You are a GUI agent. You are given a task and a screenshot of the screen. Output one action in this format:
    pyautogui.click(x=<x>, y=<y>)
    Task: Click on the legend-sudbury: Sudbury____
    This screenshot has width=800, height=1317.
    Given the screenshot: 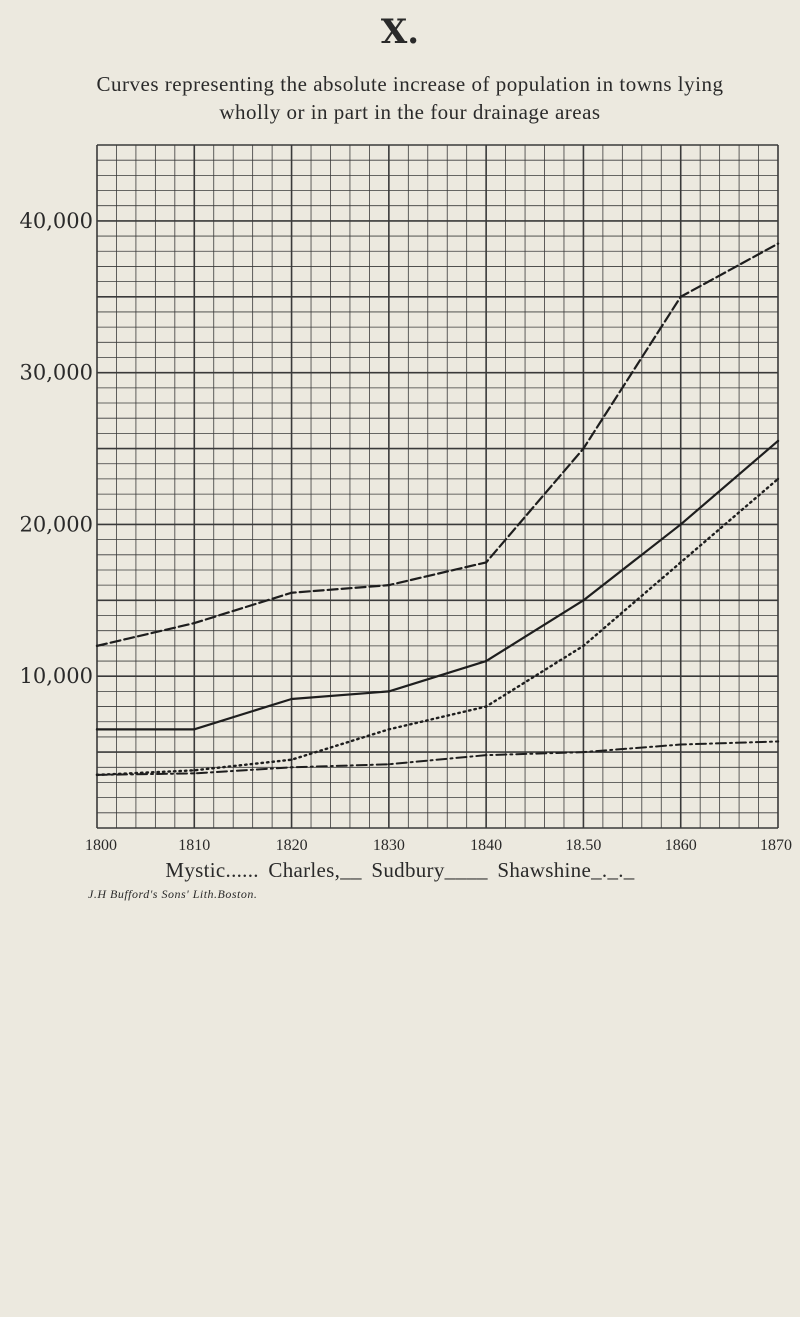 What is the action you would take?
    pyautogui.click(x=429, y=870)
    